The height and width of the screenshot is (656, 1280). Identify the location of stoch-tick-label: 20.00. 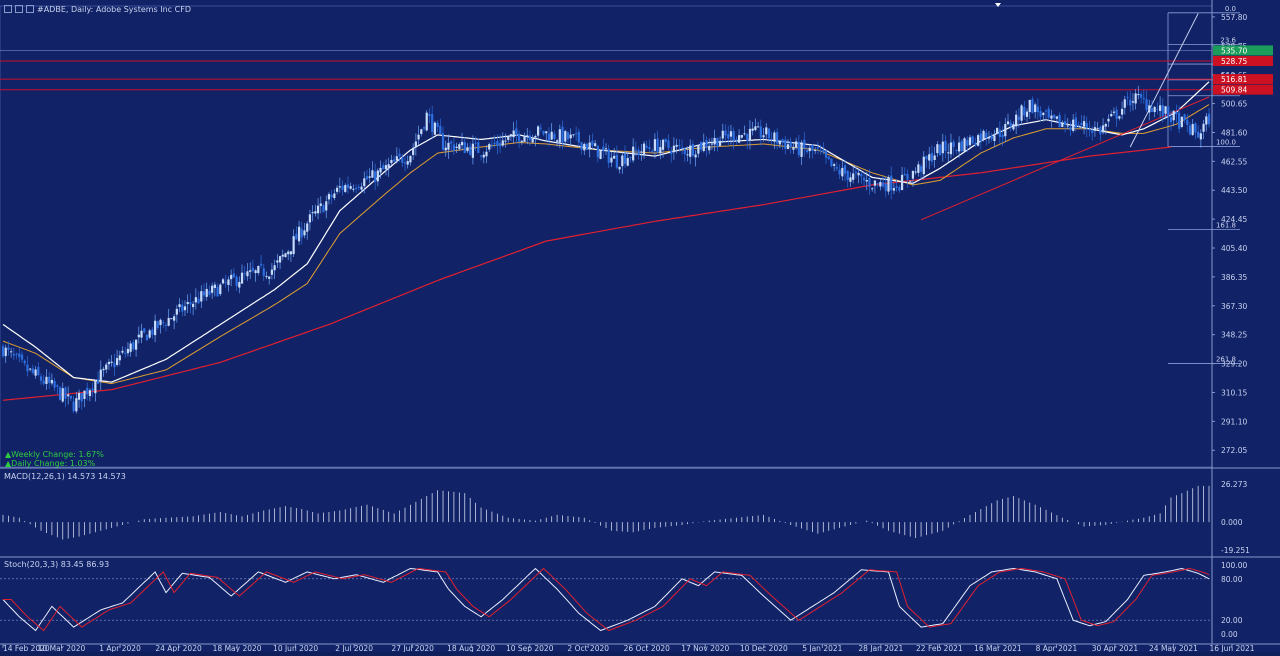
(1232, 620).